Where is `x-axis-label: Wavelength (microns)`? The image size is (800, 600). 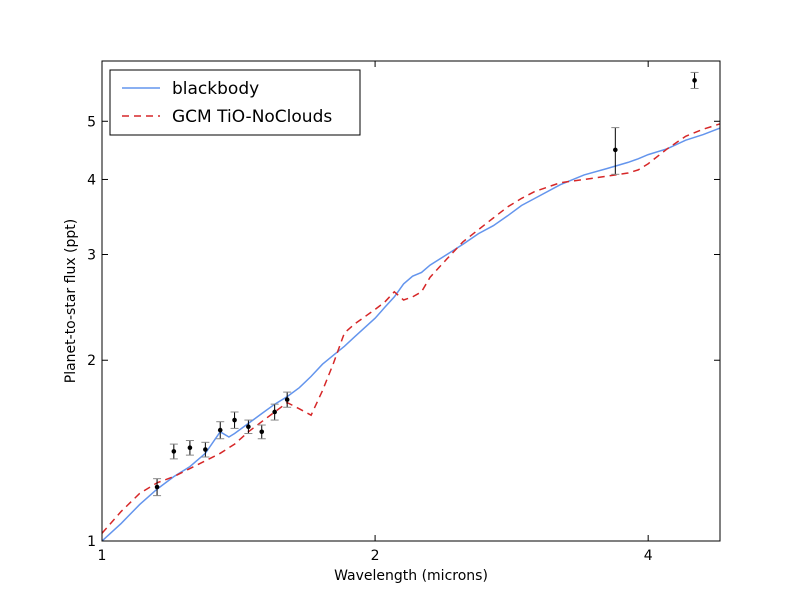 x-axis-label: Wavelength (microns) is located at coordinates (411, 576).